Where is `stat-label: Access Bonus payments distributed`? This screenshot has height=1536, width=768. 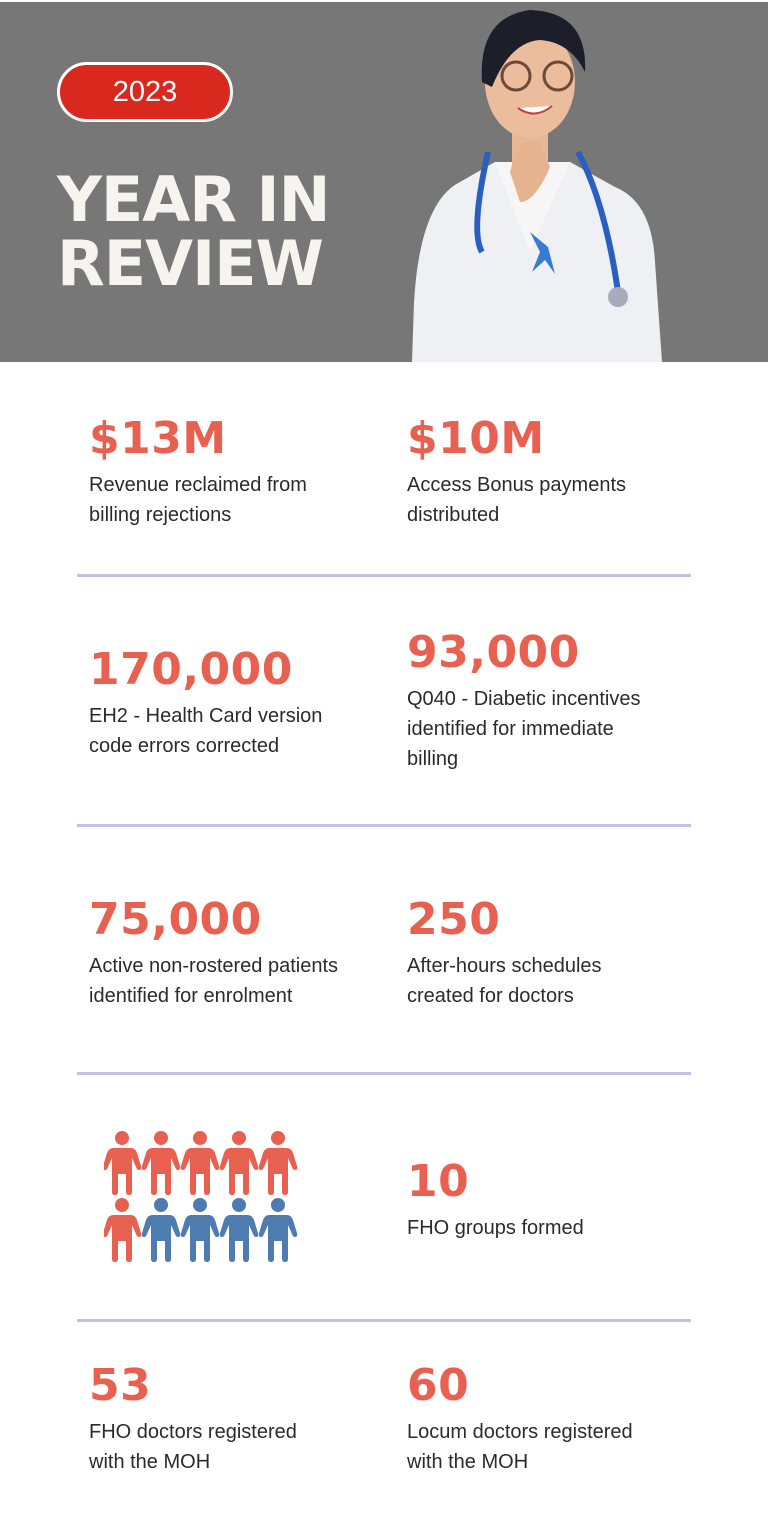 stat-label: Access Bonus payments distributed is located at coordinates (516, 500).